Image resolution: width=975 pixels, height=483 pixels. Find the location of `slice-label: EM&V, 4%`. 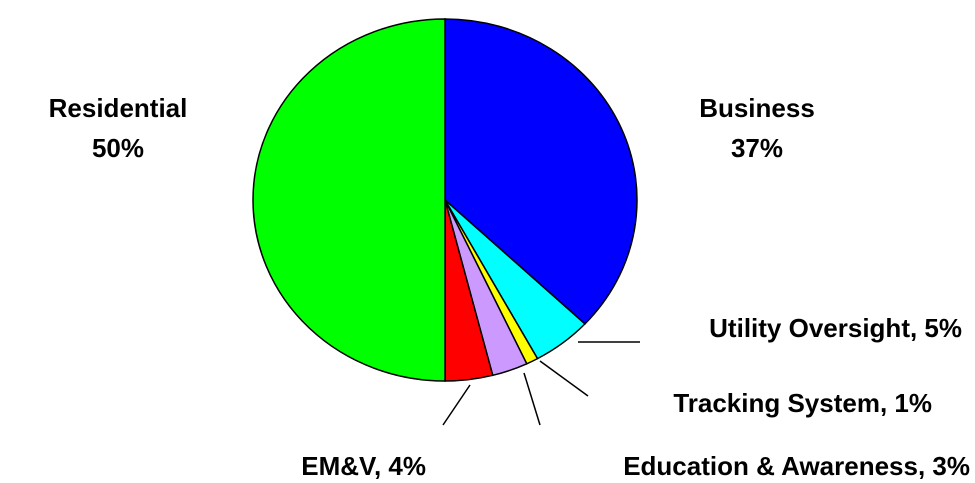

slice-label: EM&V, 4% is located at coordinates (363, 466).